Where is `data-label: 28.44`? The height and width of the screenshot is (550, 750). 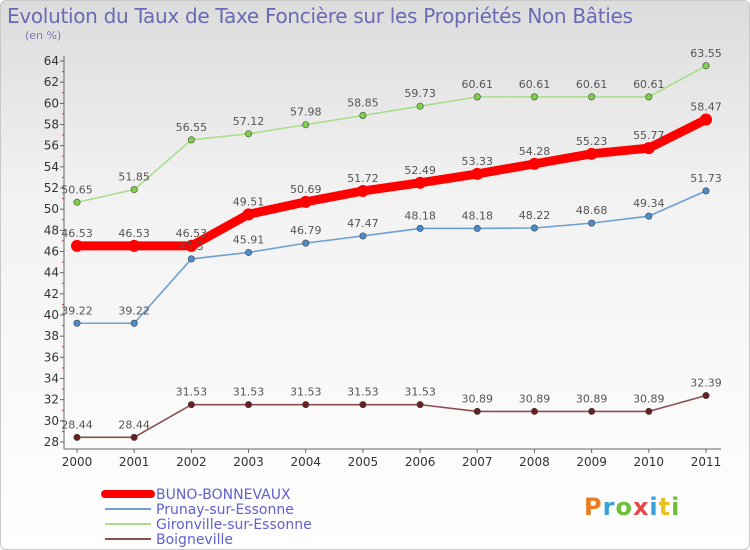 data-label: 28.44 is located at coordinates (77, 424).